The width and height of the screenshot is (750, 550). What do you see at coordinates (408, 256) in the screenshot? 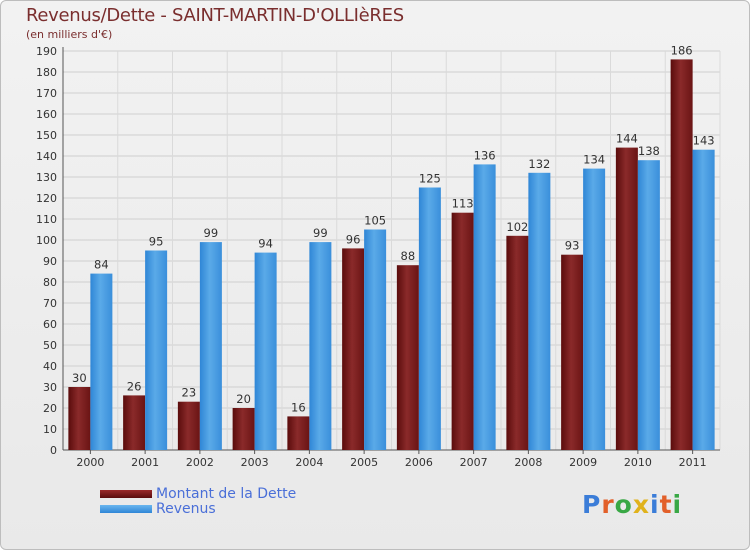
I see `data-label-debt: 88` at bounding box center [408, 256].